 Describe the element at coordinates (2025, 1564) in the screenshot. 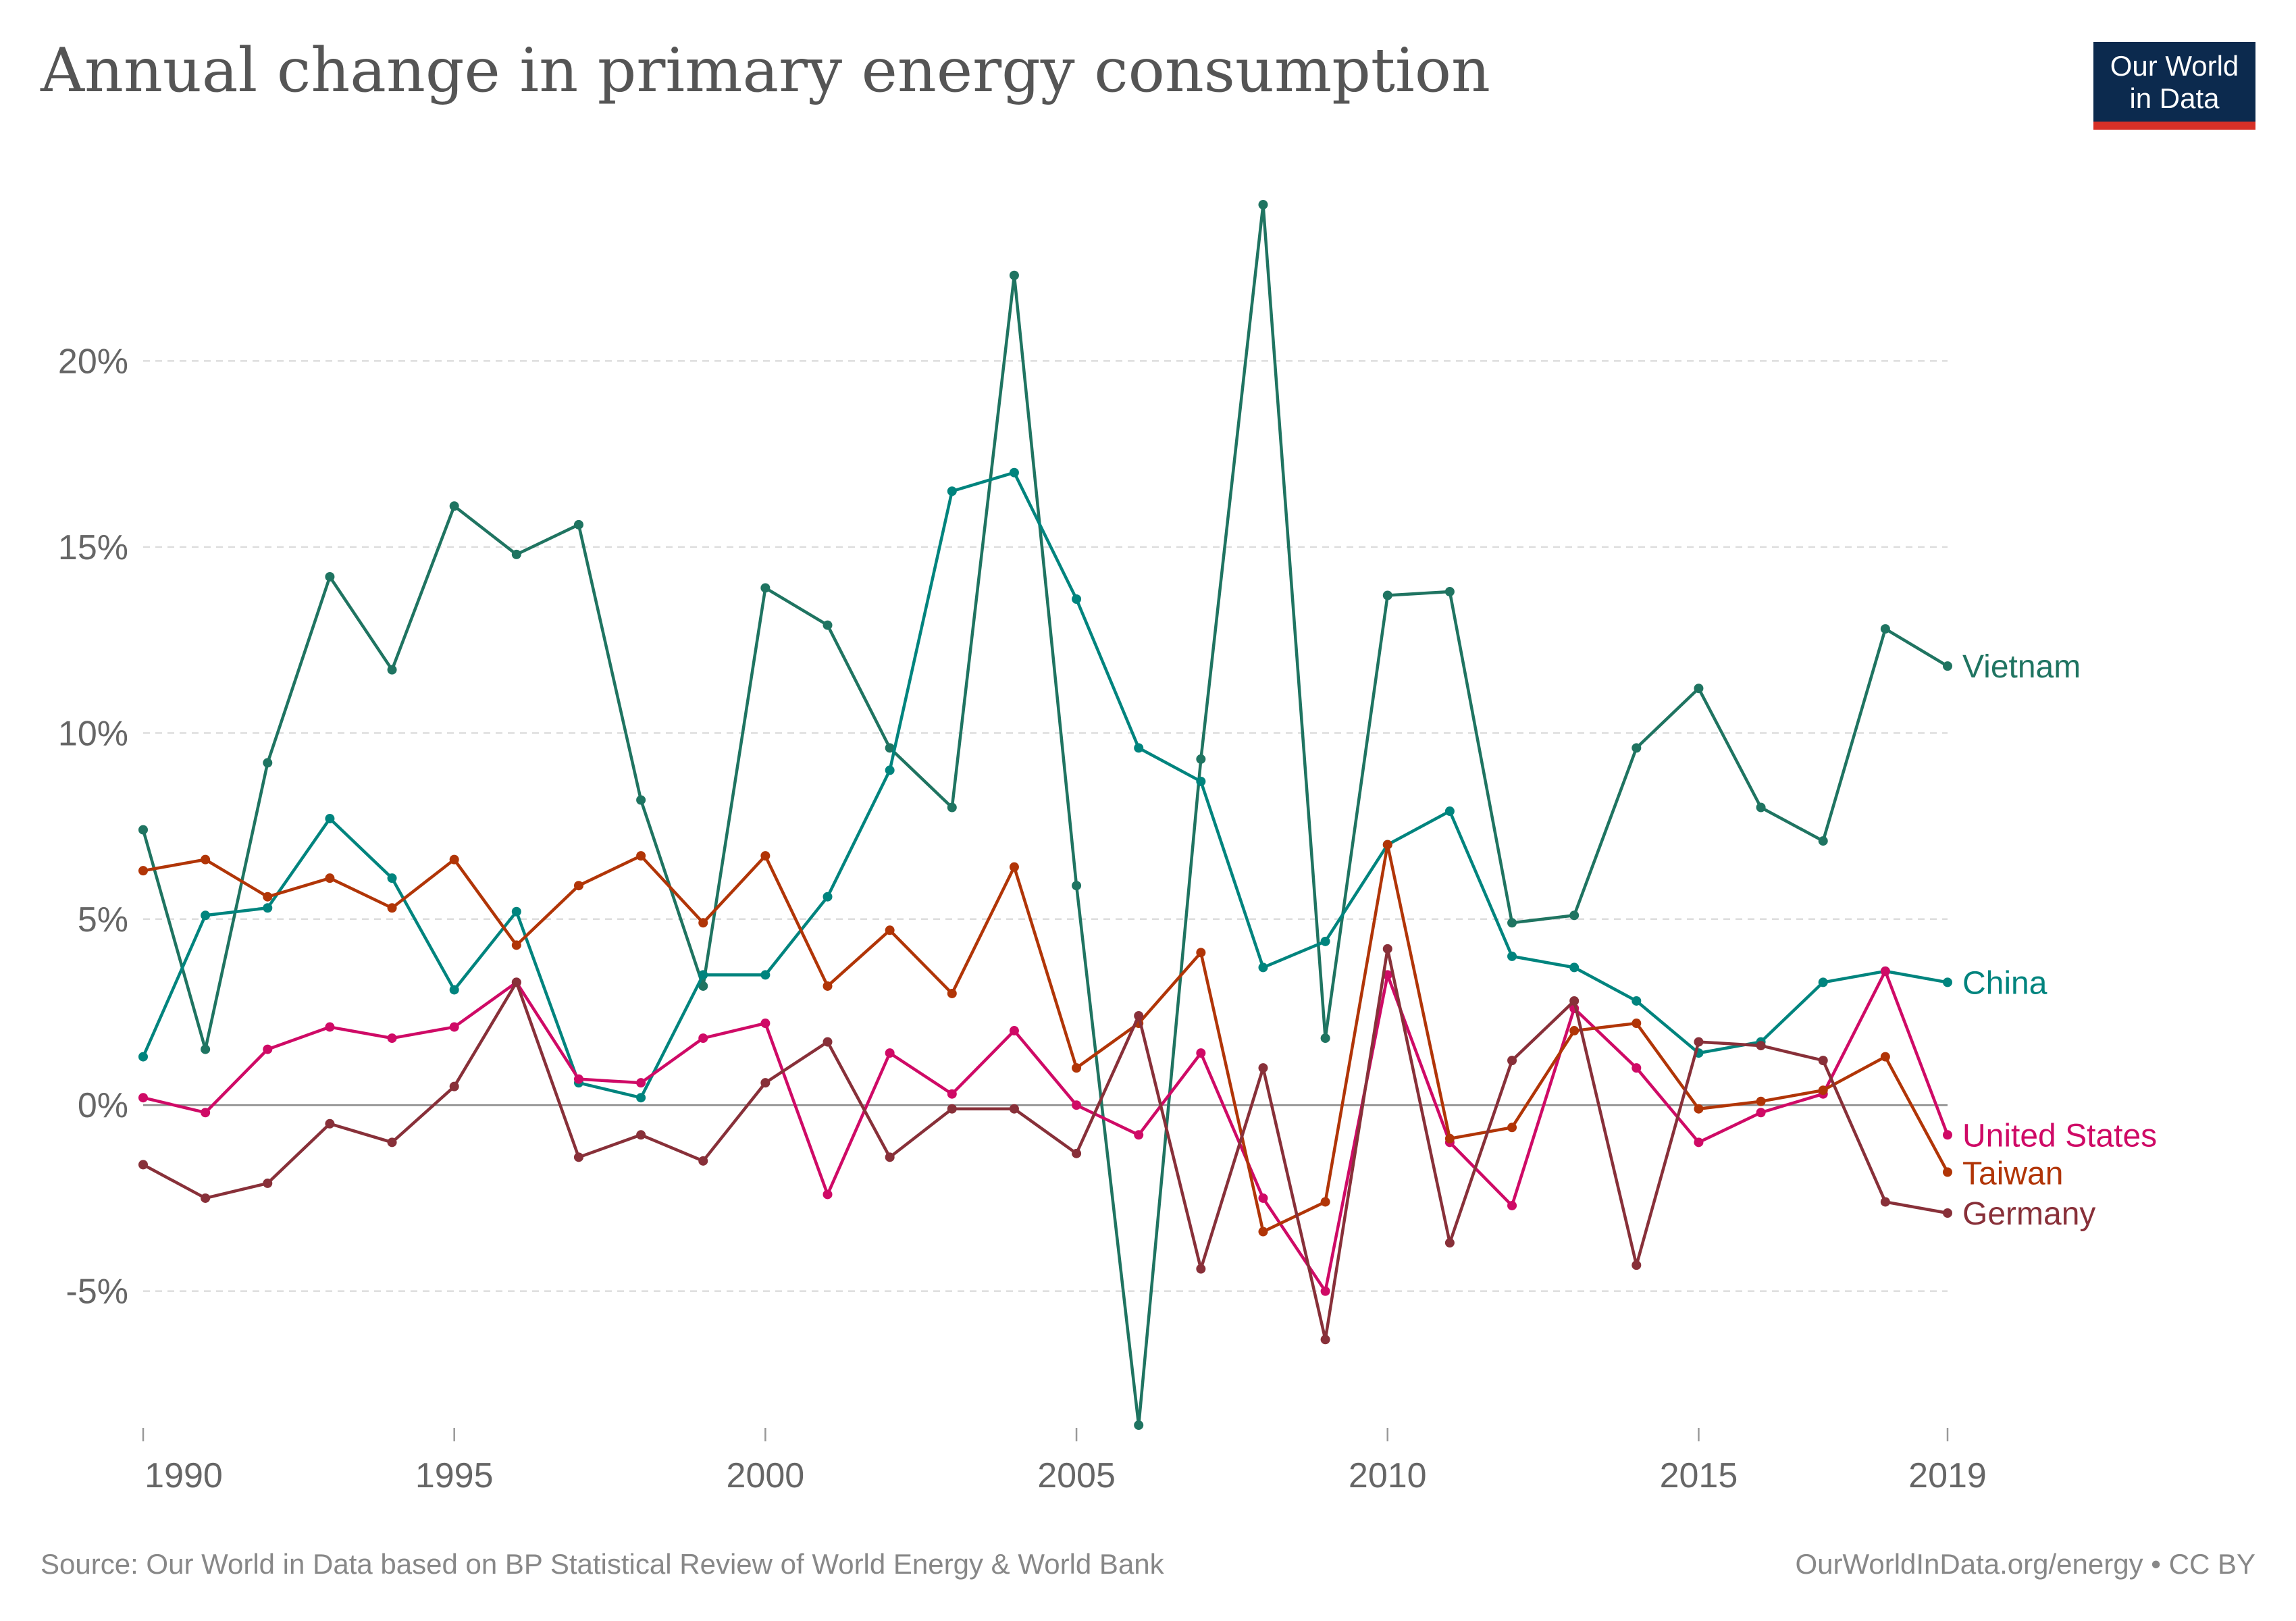

I see `credit-link: OurWorldInData.org/energy • CC BY` at that location.